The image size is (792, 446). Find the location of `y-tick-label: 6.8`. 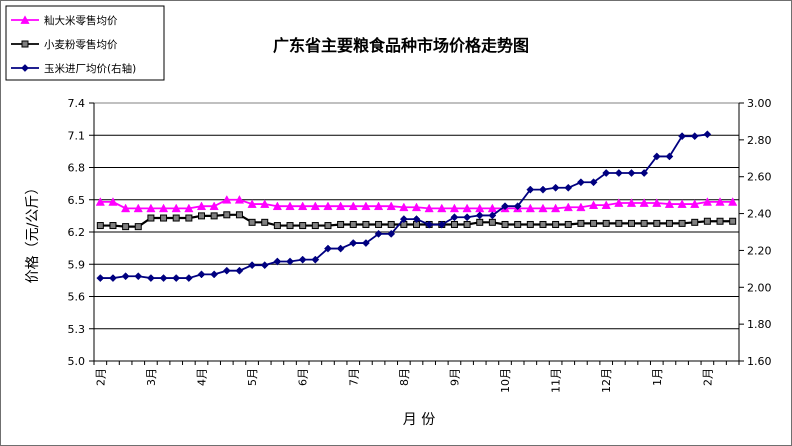

y-tick-label: 6.8 is located at coordinates (77, 168).